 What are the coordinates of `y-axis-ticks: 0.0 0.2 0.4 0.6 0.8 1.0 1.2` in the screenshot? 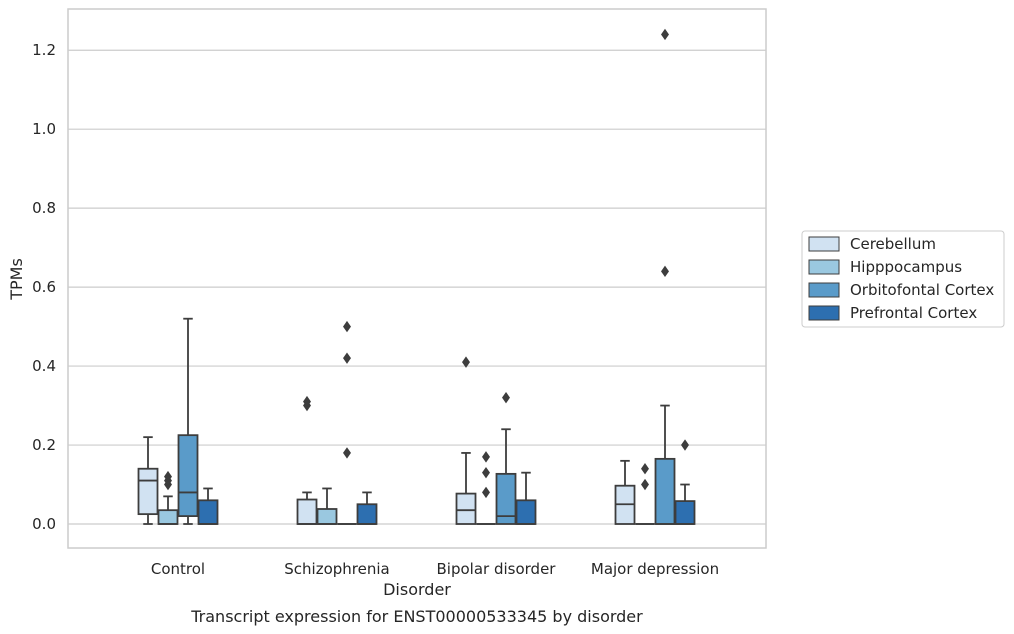 It's located at (44, 287).